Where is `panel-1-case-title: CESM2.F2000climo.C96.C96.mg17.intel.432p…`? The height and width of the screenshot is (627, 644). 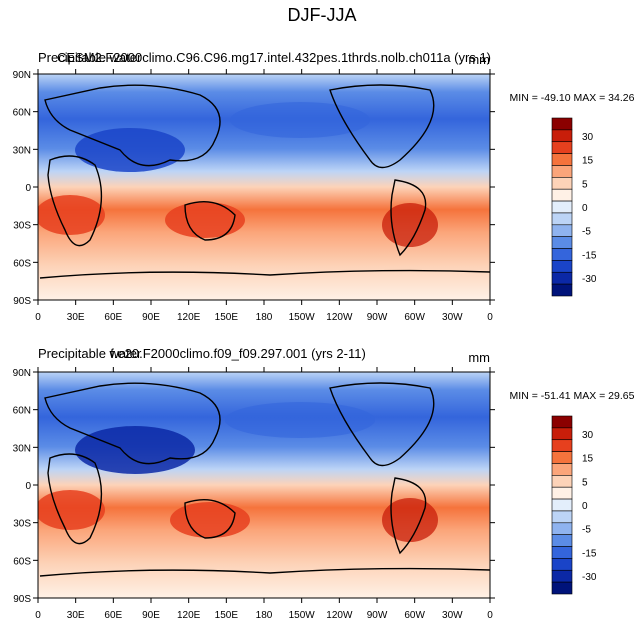
panel-1-case-title: CESM2.F2000climo.C96.C96.mg17.intel.432p… is located at coordinates (274, 57).